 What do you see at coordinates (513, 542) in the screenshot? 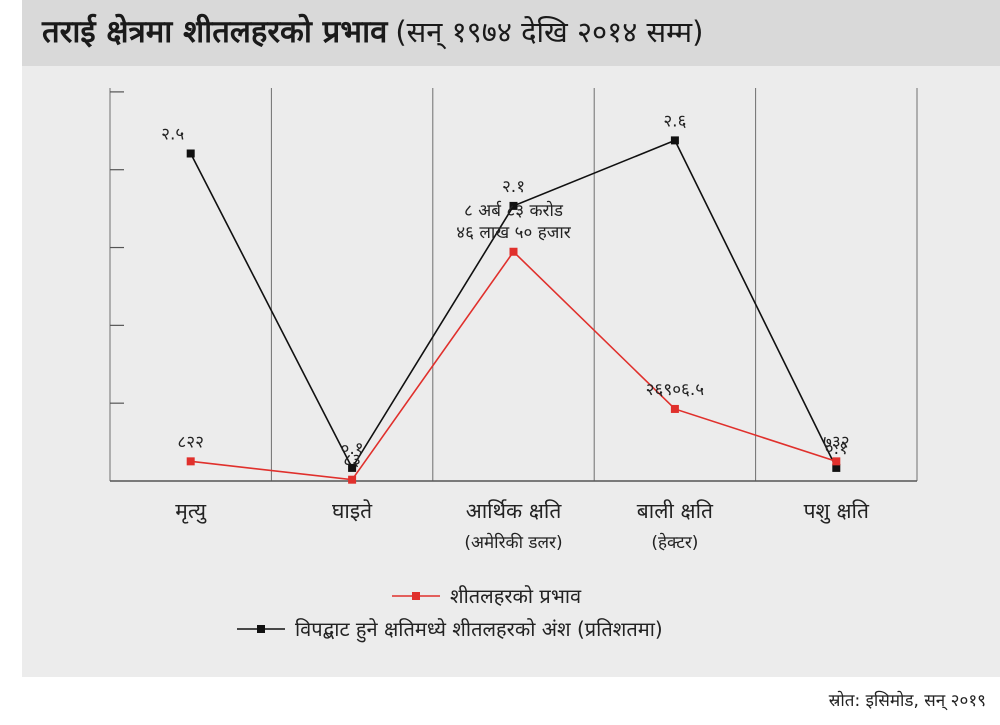
I see `x-tick-sublabel: (अमेरिकी डलर)` at bounding box center [513, 542].